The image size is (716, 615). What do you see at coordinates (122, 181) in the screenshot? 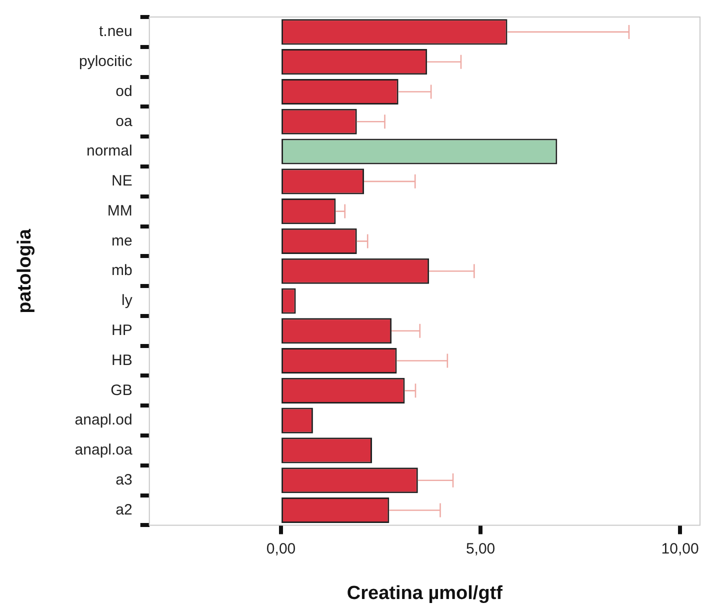
I see `y-tick-label: NE` at bounding box center [122, 181].